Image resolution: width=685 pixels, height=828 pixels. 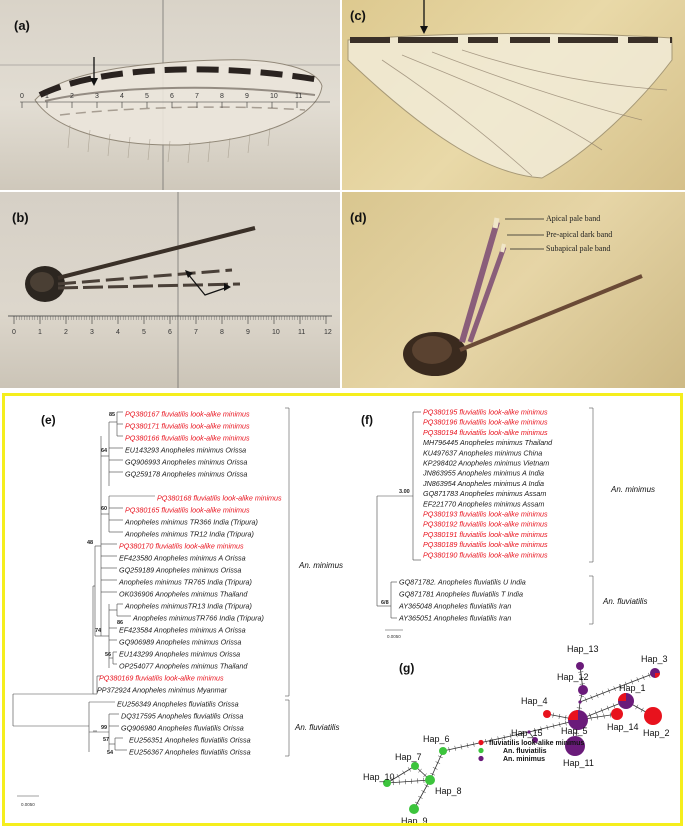 What do you see at coordinates (485, 432) in the screenshot?
I see `tree-f-tip-label: PQ380194 fluviatilis look-alike minimus` at bounding box center [485, 432].